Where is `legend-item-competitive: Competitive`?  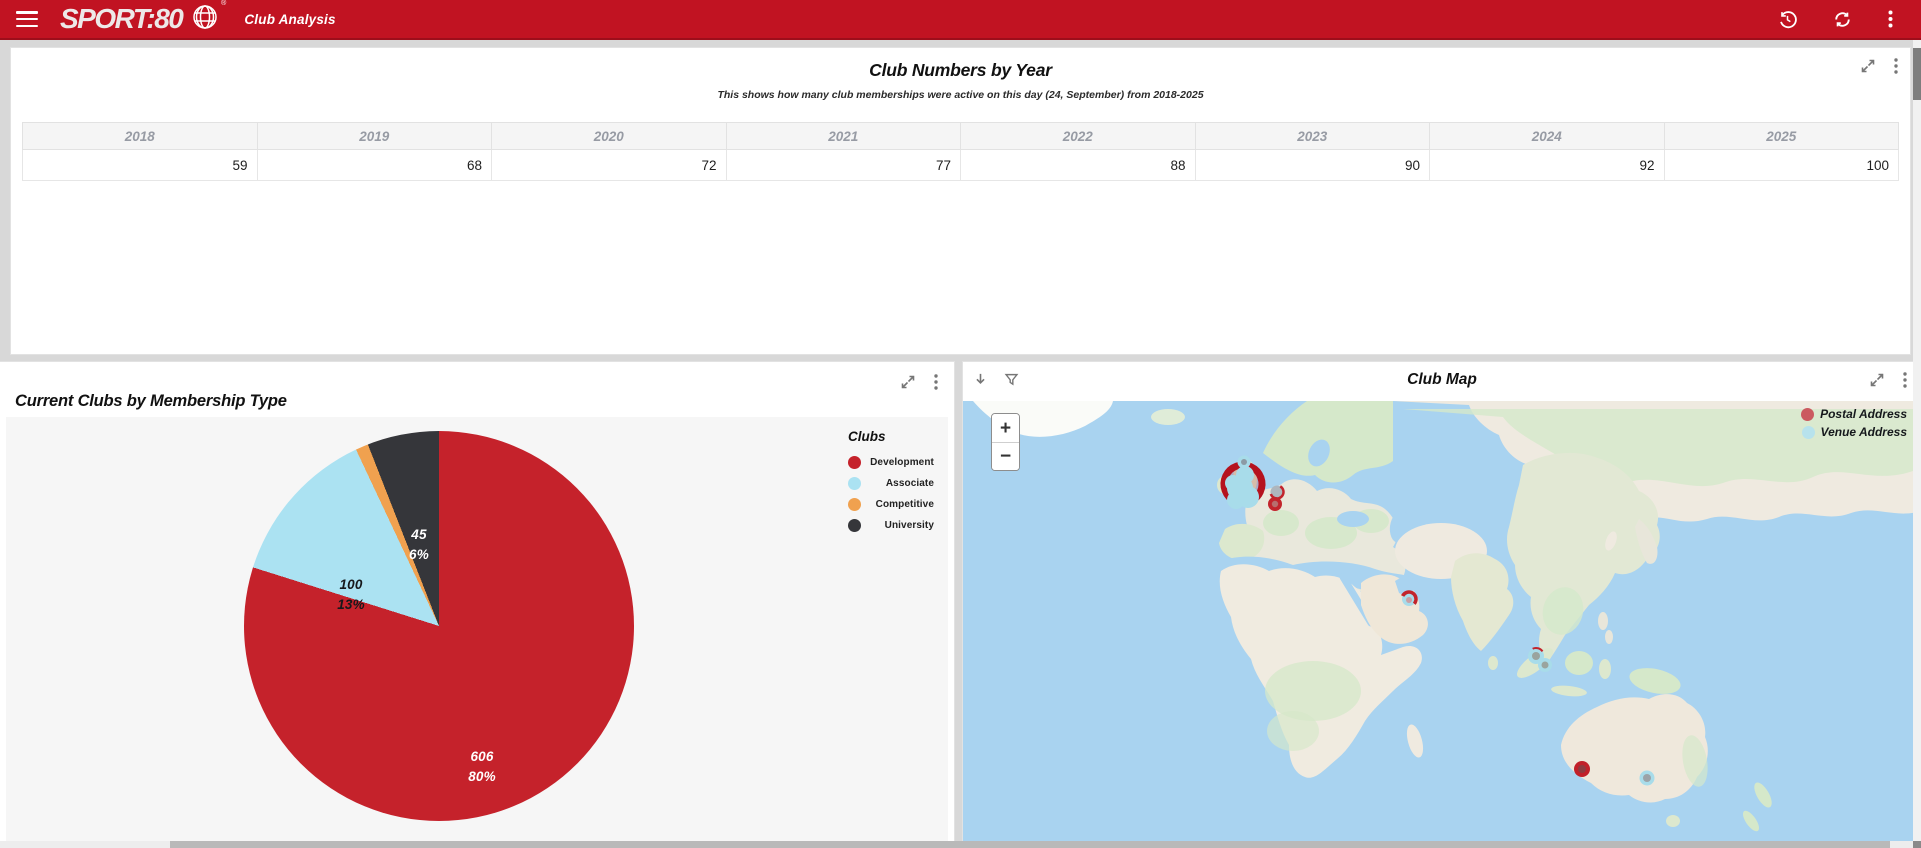 legend-item-competitive: Competitive is located at coordinates (888, 504).